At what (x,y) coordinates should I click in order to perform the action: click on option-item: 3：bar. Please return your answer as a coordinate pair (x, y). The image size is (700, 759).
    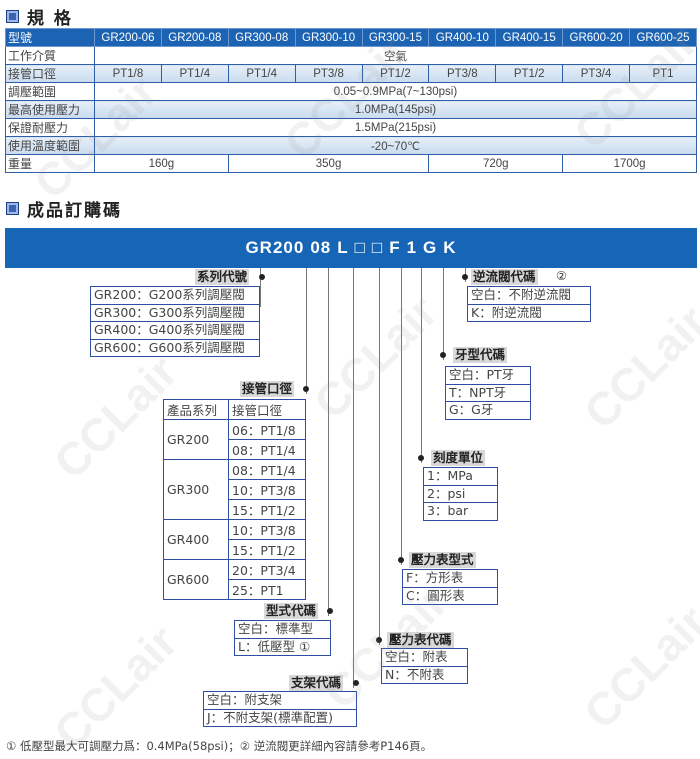
    Looking at the image, I should click on (460, 511).